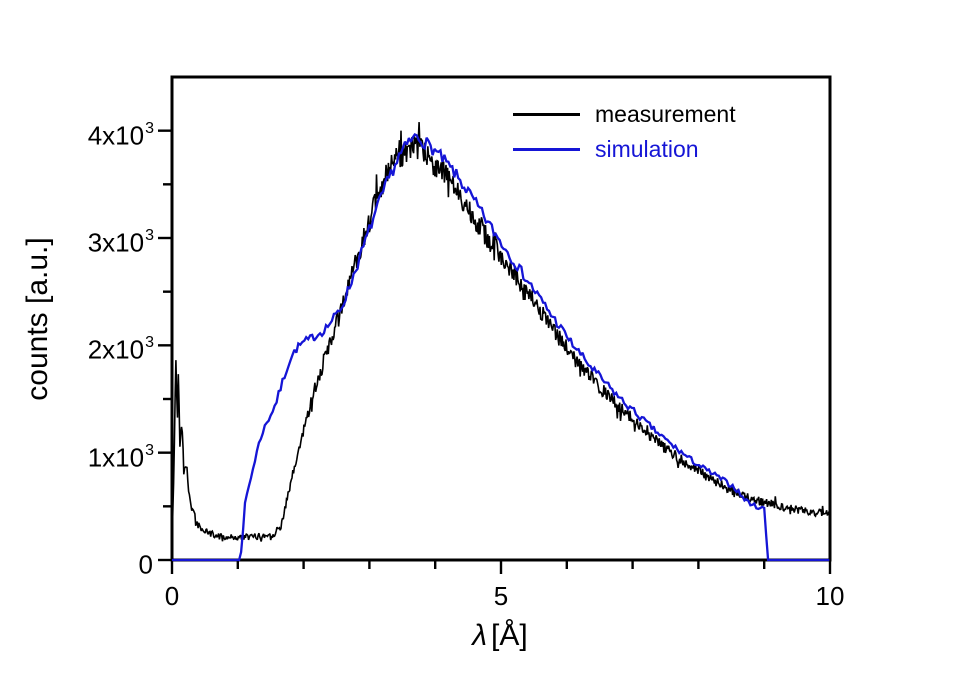 The width and height of the screenshot is (970, 675). Describe the element at coordinates (116, 457) in the screenshot. I see `y-tick-mantissa: 1x10` at that location.